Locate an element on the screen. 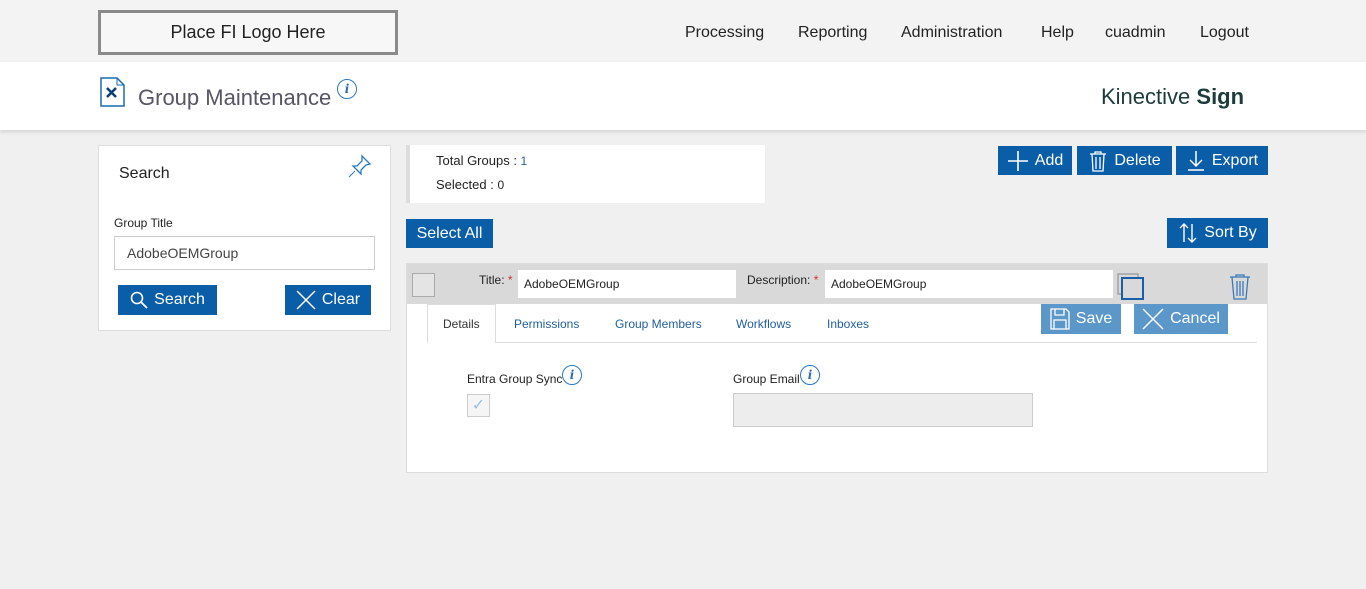 This screenshot has width=1366, height=589. tab-details: Details is located at coordinates (461, 324).